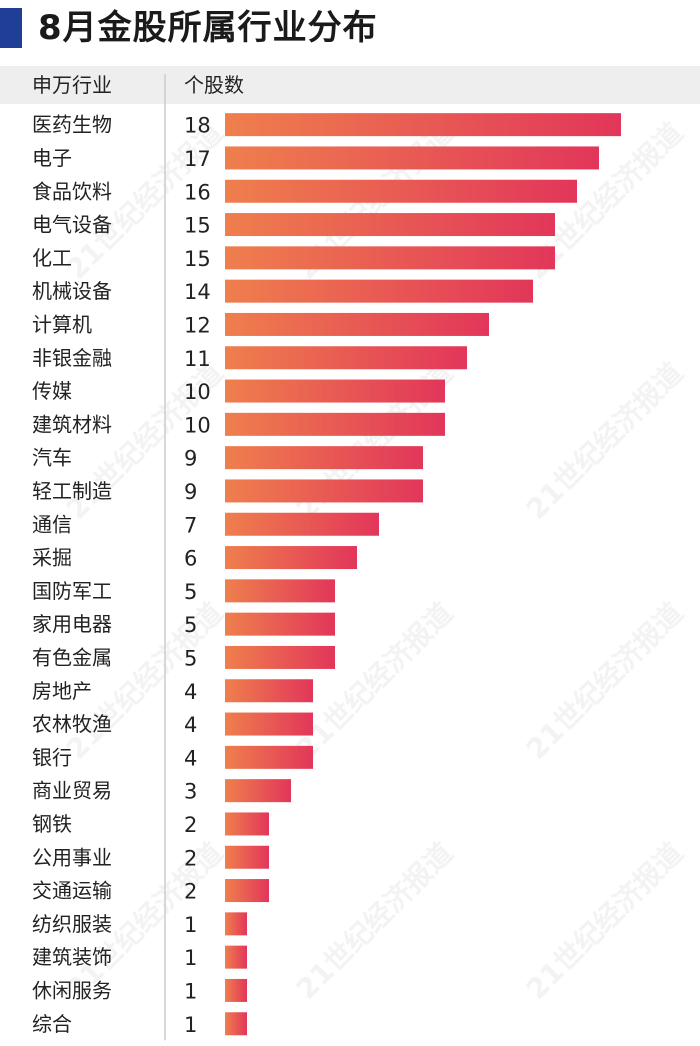 The width and height of the screenshot is (700, 1046). Describe the element at coordinates (72, 957) in the screenshot. I see `category-label: 建筑装饰` at that location.